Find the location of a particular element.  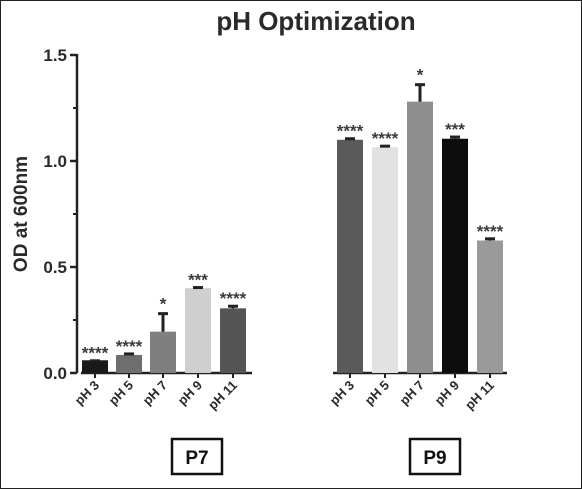

y-axis-label: OD at 600nm is located at coordinates (21, 214).